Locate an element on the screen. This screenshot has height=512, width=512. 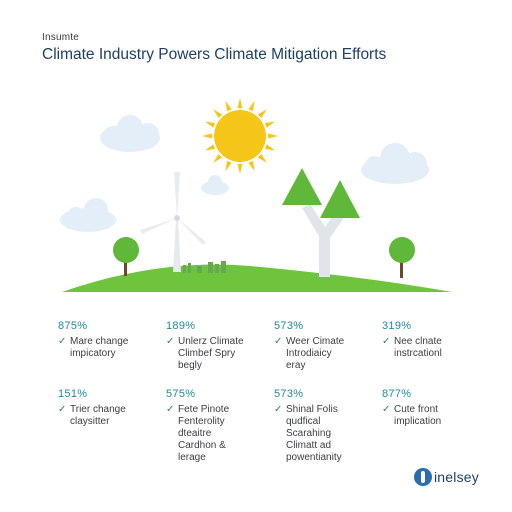
wind-turbine-icon is located at coordinates (173, 222).